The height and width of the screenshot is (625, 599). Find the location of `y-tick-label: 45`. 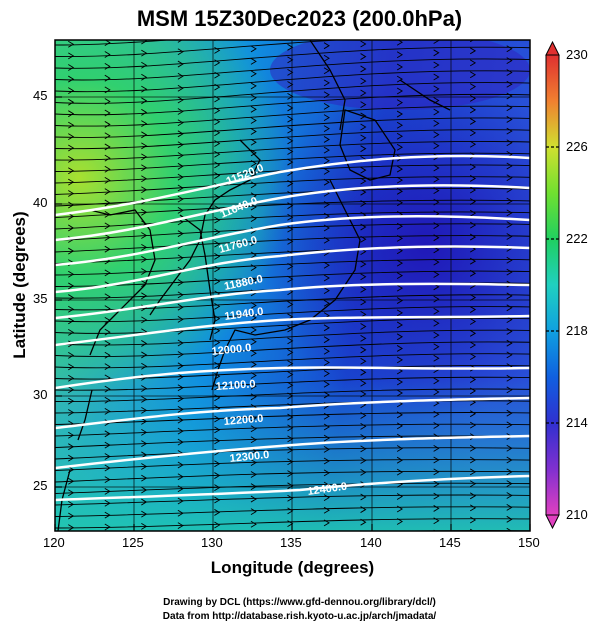

y-tick-label: 45 is located at coordinates (40, 95).